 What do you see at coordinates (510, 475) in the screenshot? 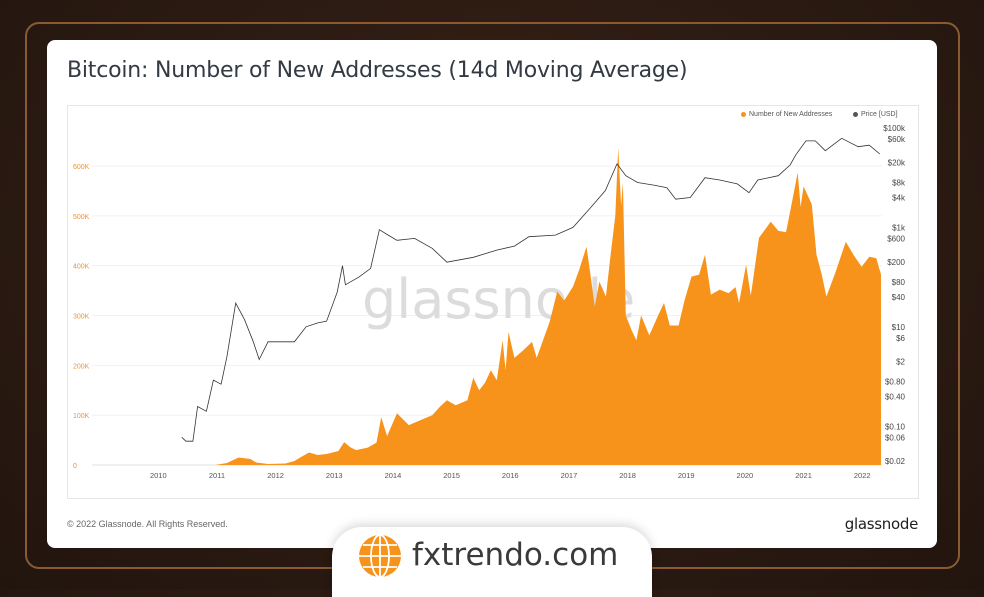
I see `x-axis-tick: 2016` at bounding box center [510, 475].